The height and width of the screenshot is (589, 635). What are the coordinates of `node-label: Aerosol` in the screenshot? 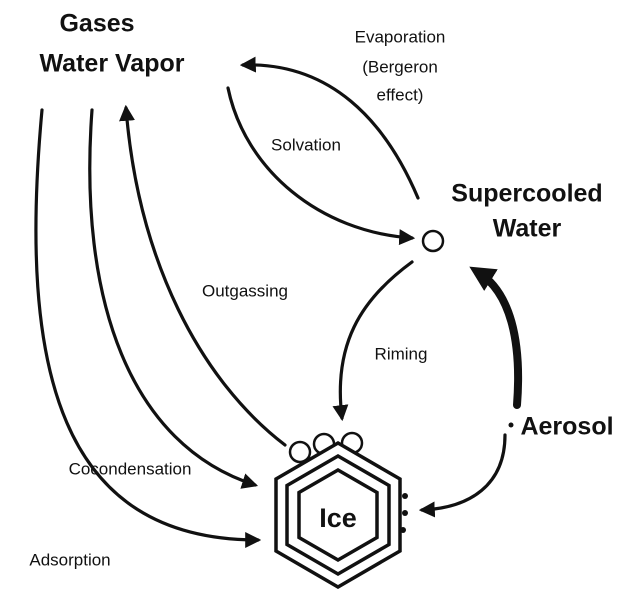 It's located at (566, 427).